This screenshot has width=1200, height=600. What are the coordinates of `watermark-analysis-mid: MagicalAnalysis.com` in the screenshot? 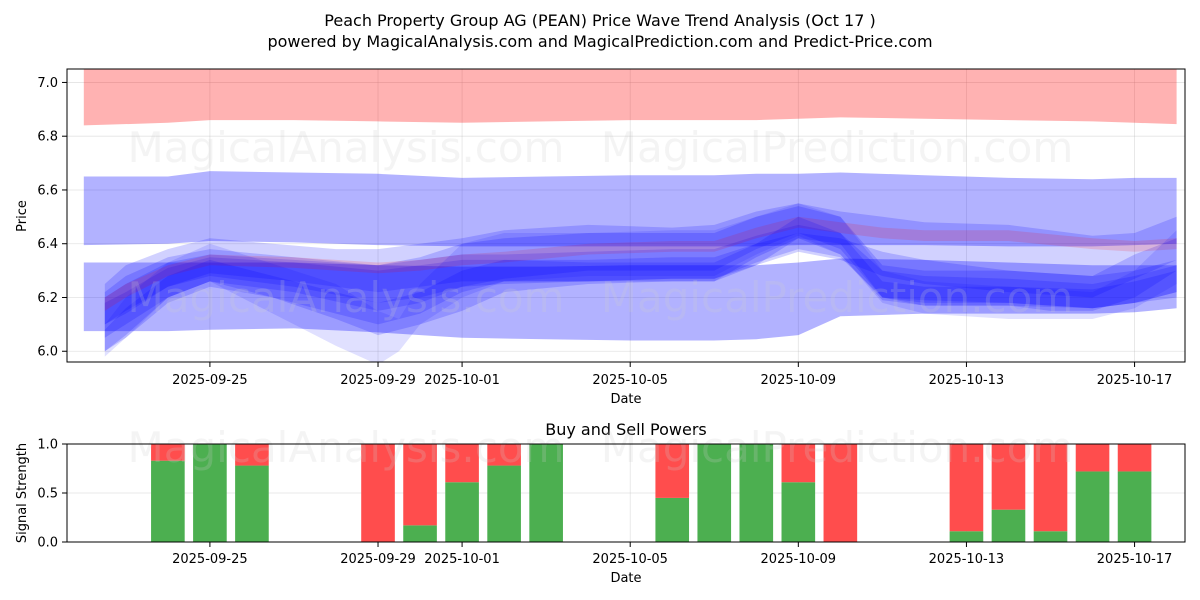 It's located at (346, 297).